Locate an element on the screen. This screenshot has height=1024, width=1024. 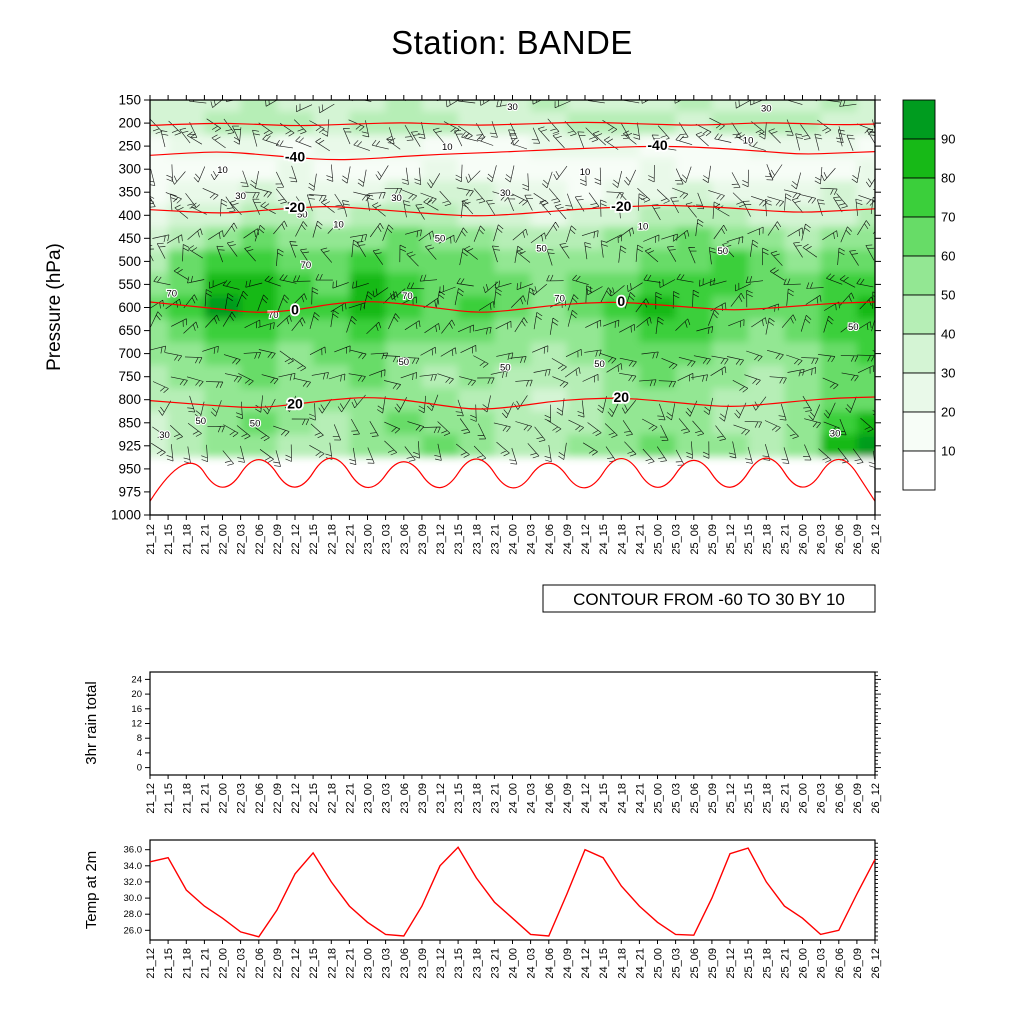
svg-text: 22_06 is located at coordinates (260, 963).